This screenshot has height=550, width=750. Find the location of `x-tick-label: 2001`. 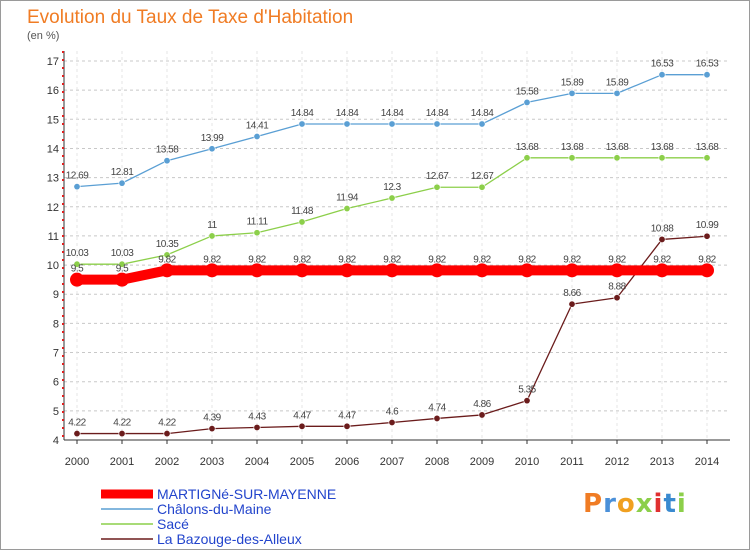

x-tick-label: 2001 is located at coordinates (122, 462).